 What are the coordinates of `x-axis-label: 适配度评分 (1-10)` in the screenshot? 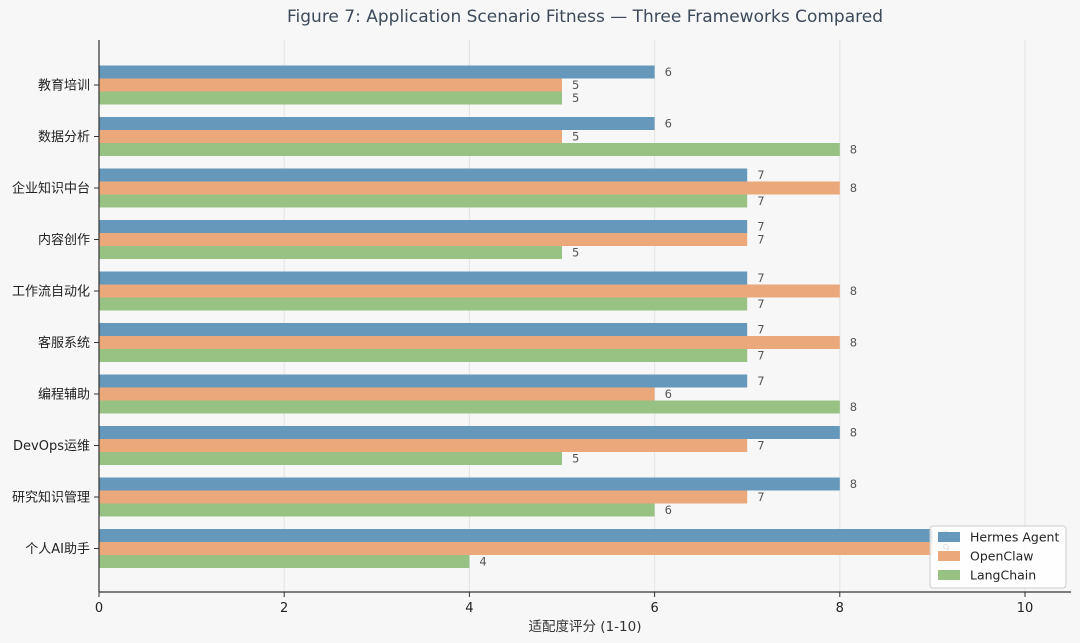 It's located at (585, 627).